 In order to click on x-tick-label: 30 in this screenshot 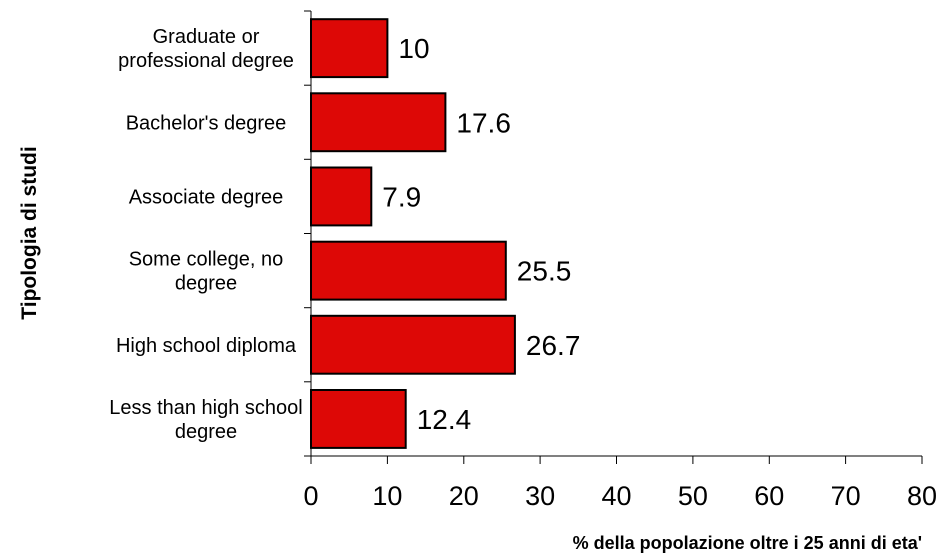, I will do `click(540, 496)`.